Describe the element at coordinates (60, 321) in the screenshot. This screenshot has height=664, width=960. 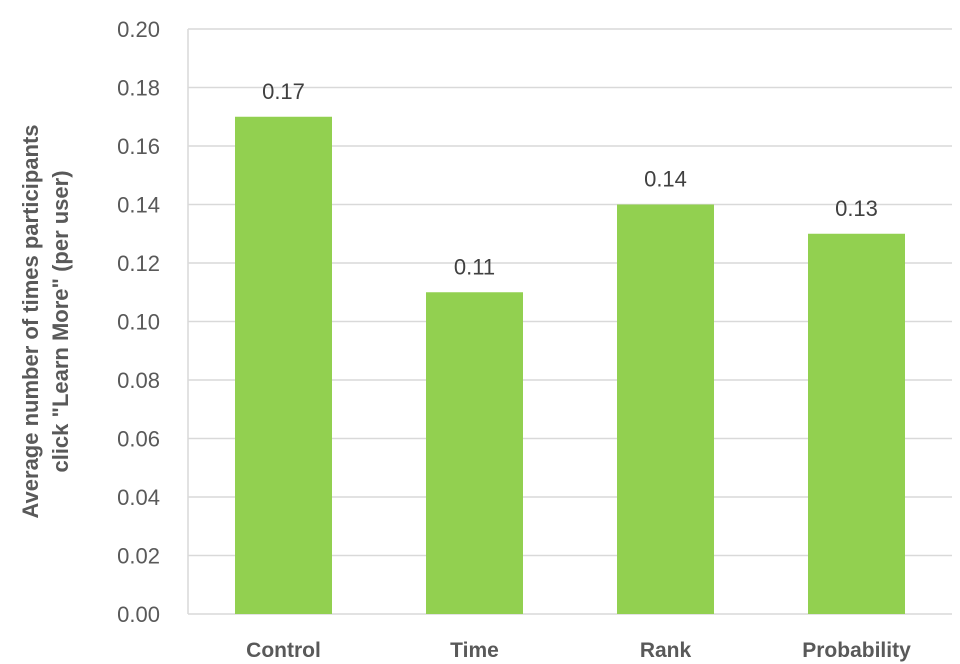
I see `y-axis-title-line: click "Learn More" (per user)` at that location.